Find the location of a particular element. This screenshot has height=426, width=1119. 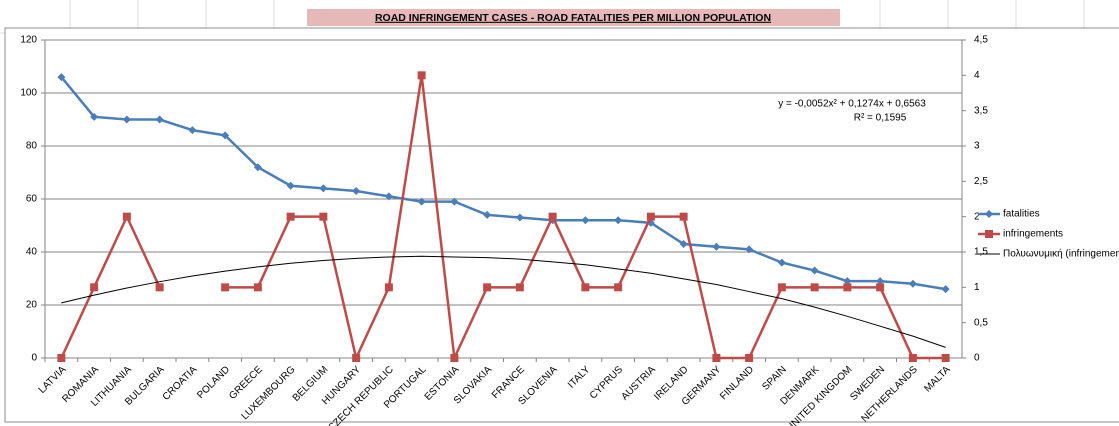

y-tick-label: 40 is located at coordinates (32, 252).